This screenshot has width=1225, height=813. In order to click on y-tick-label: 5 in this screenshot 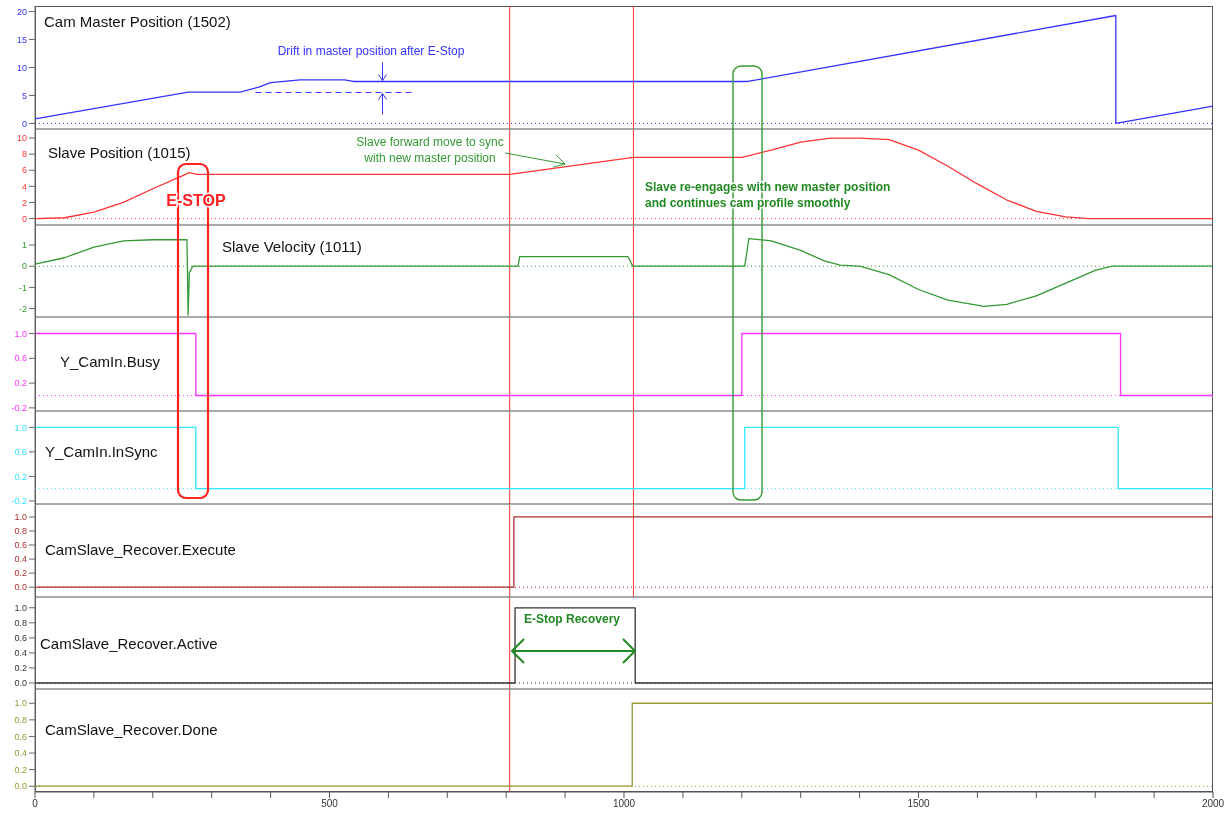, I will do `click(24, 95)`.